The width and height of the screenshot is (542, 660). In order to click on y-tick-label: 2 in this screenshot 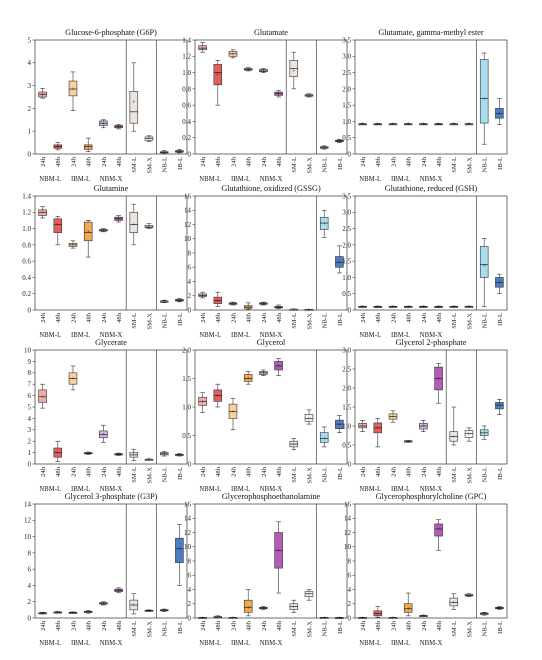, I will do `click(190, 296)`.